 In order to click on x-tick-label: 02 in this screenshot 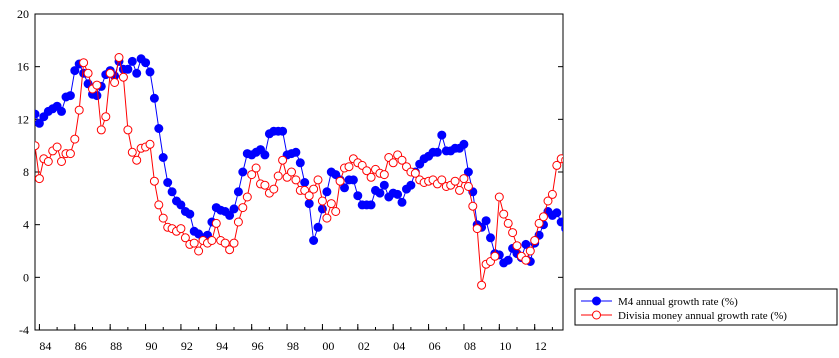, I will do `click(364, 346)`.